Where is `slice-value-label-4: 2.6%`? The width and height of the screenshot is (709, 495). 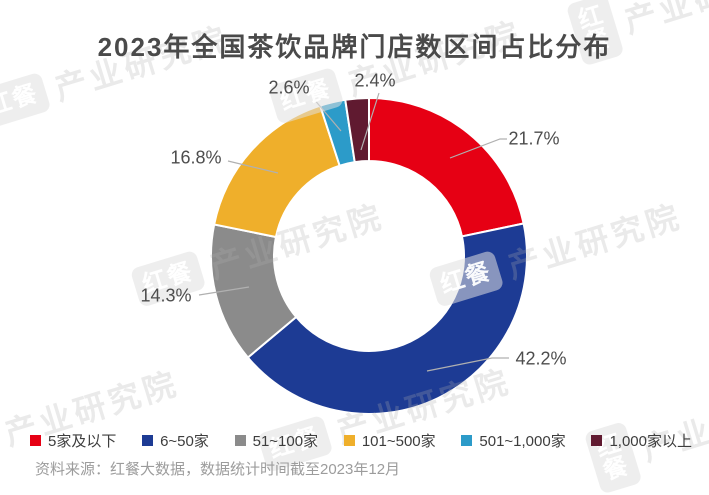
slice-value-label-4: 2.6% is located at coordinates (289, 87).